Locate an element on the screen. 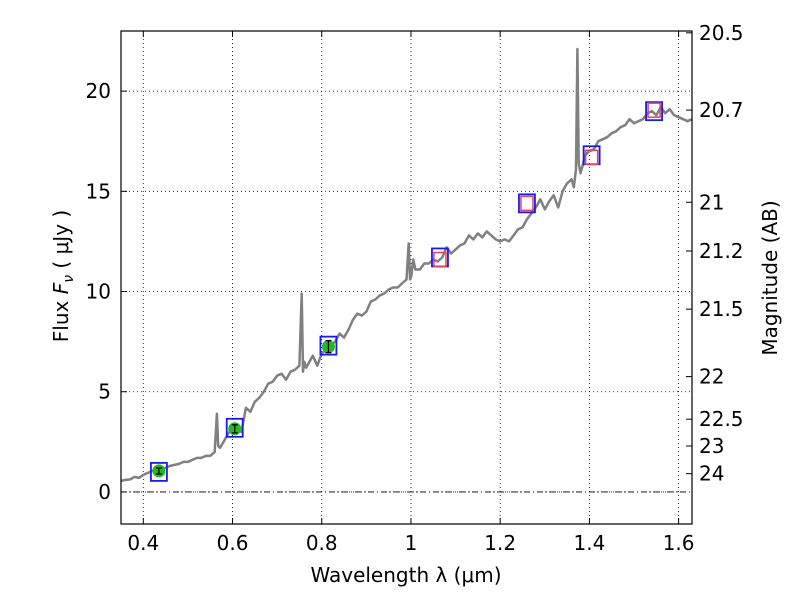 Image resolution: width=800 pixels, height=605 pixels. mag-tick-label: 23 is located at coordinates (711, 446).